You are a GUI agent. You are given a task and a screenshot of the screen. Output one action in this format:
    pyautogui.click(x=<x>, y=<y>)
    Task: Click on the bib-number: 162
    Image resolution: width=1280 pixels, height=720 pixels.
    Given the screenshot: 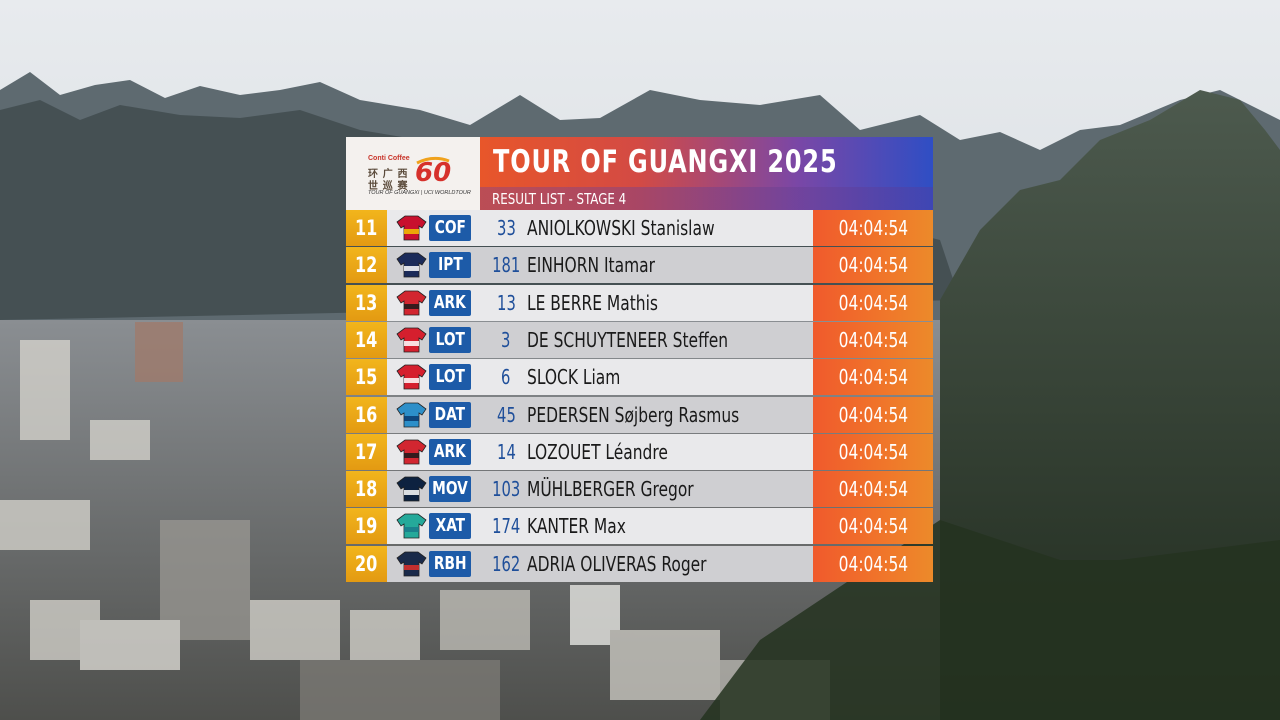 What is the action you would take?
    pyautogui.click(x=506, y=564)
    